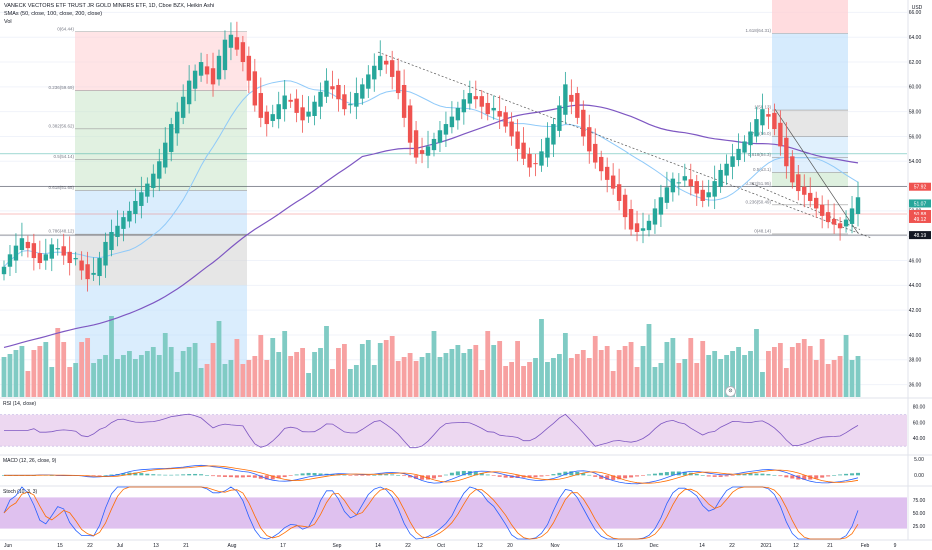 The image size is (932, 550). Describe the element at coordinates (20, 404) in the screenshot. I see `rsi-pane-label: RSI (14, close)` at that location.